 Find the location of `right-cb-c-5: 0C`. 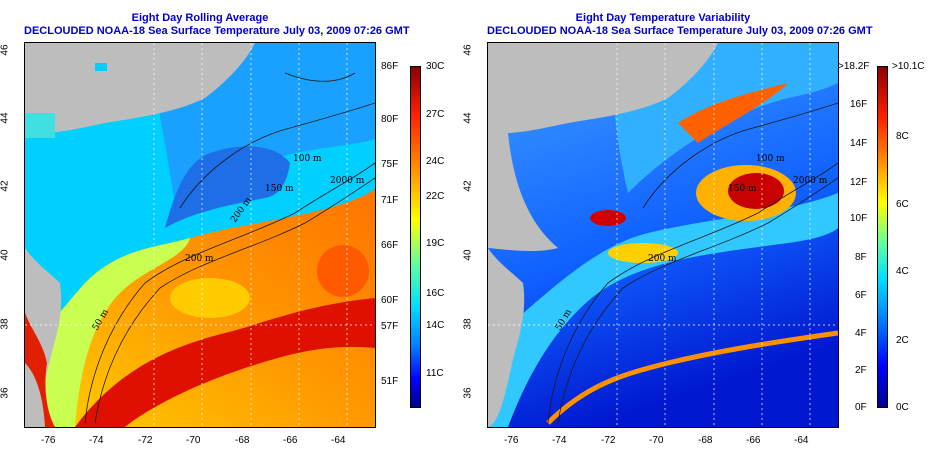

right-cb-c-5: 0C is located at coordinates (902, 407).